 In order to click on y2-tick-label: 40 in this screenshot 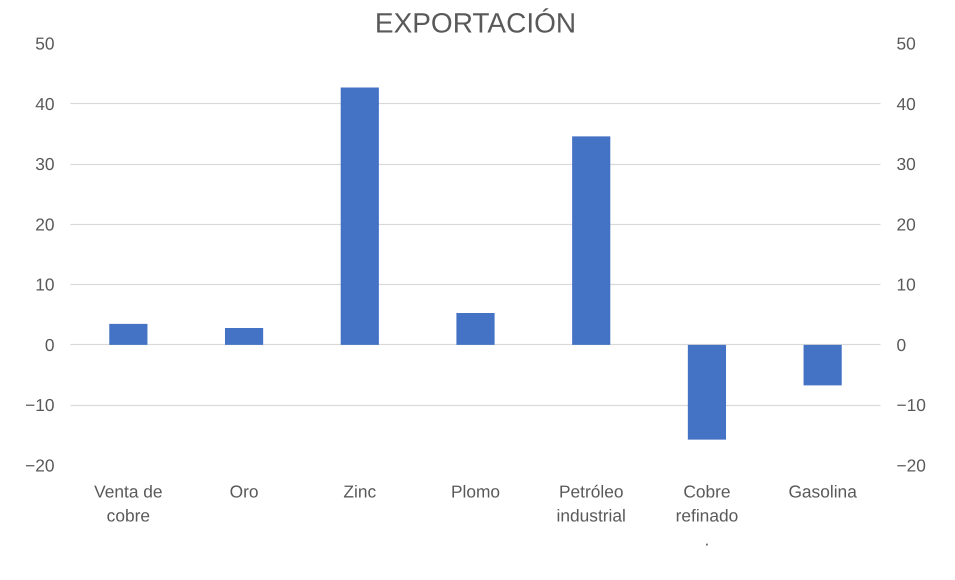, I will do `click(906, 104)`.